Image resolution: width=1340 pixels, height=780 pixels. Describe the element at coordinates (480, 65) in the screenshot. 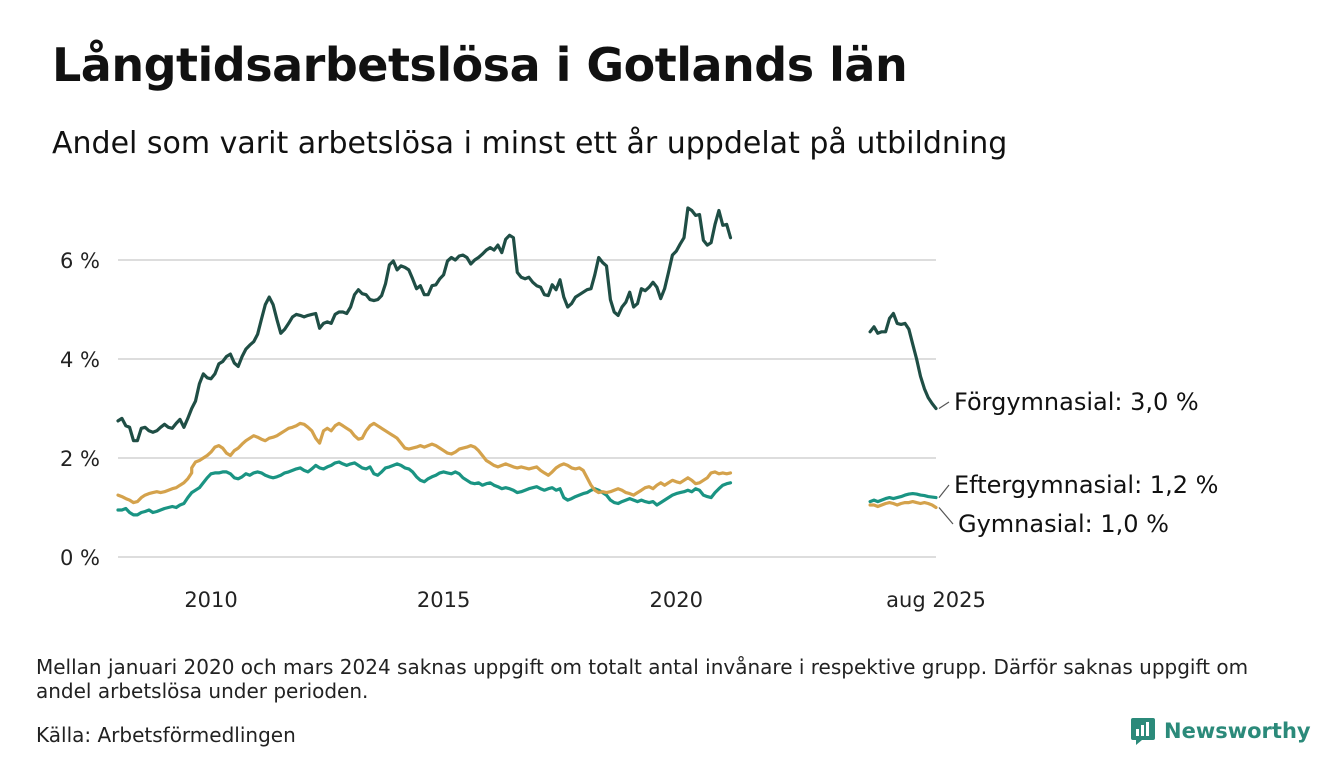

I see `chart-title: Långtidsarbetslösa i Gotlands län` at that location.